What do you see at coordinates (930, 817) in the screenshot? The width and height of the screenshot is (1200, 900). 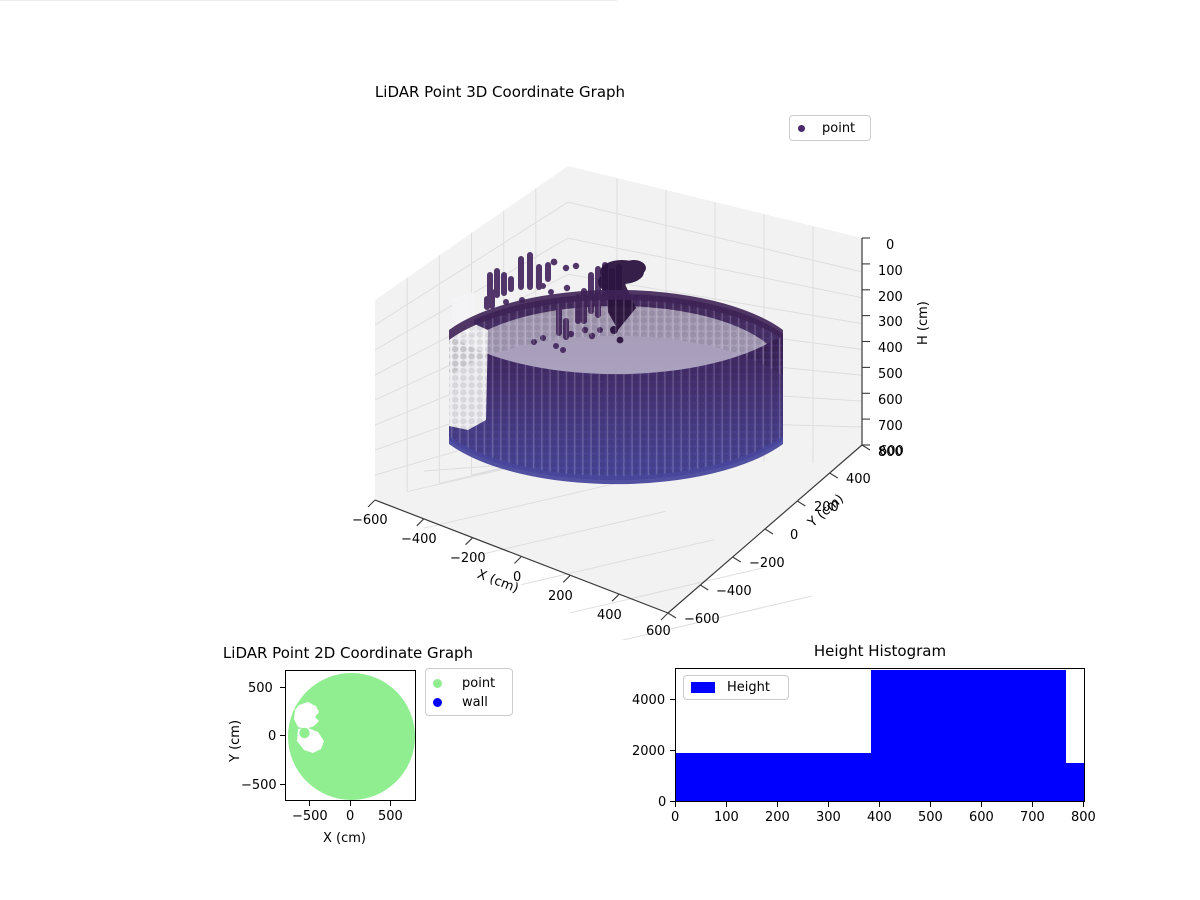 I see `xhist-tick-5: 500` at bounding box center [930, 817].